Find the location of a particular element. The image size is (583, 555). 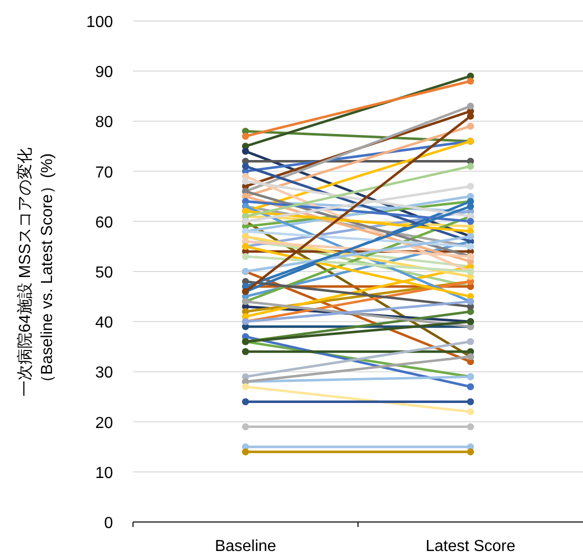

y-tick-label: 30 is located at coordinates (104, 373).